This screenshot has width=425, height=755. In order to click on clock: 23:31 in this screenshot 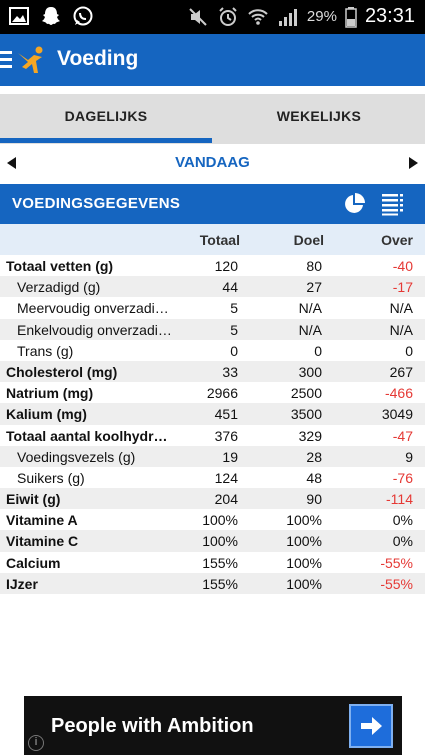, I will do `click(389, 16)`.